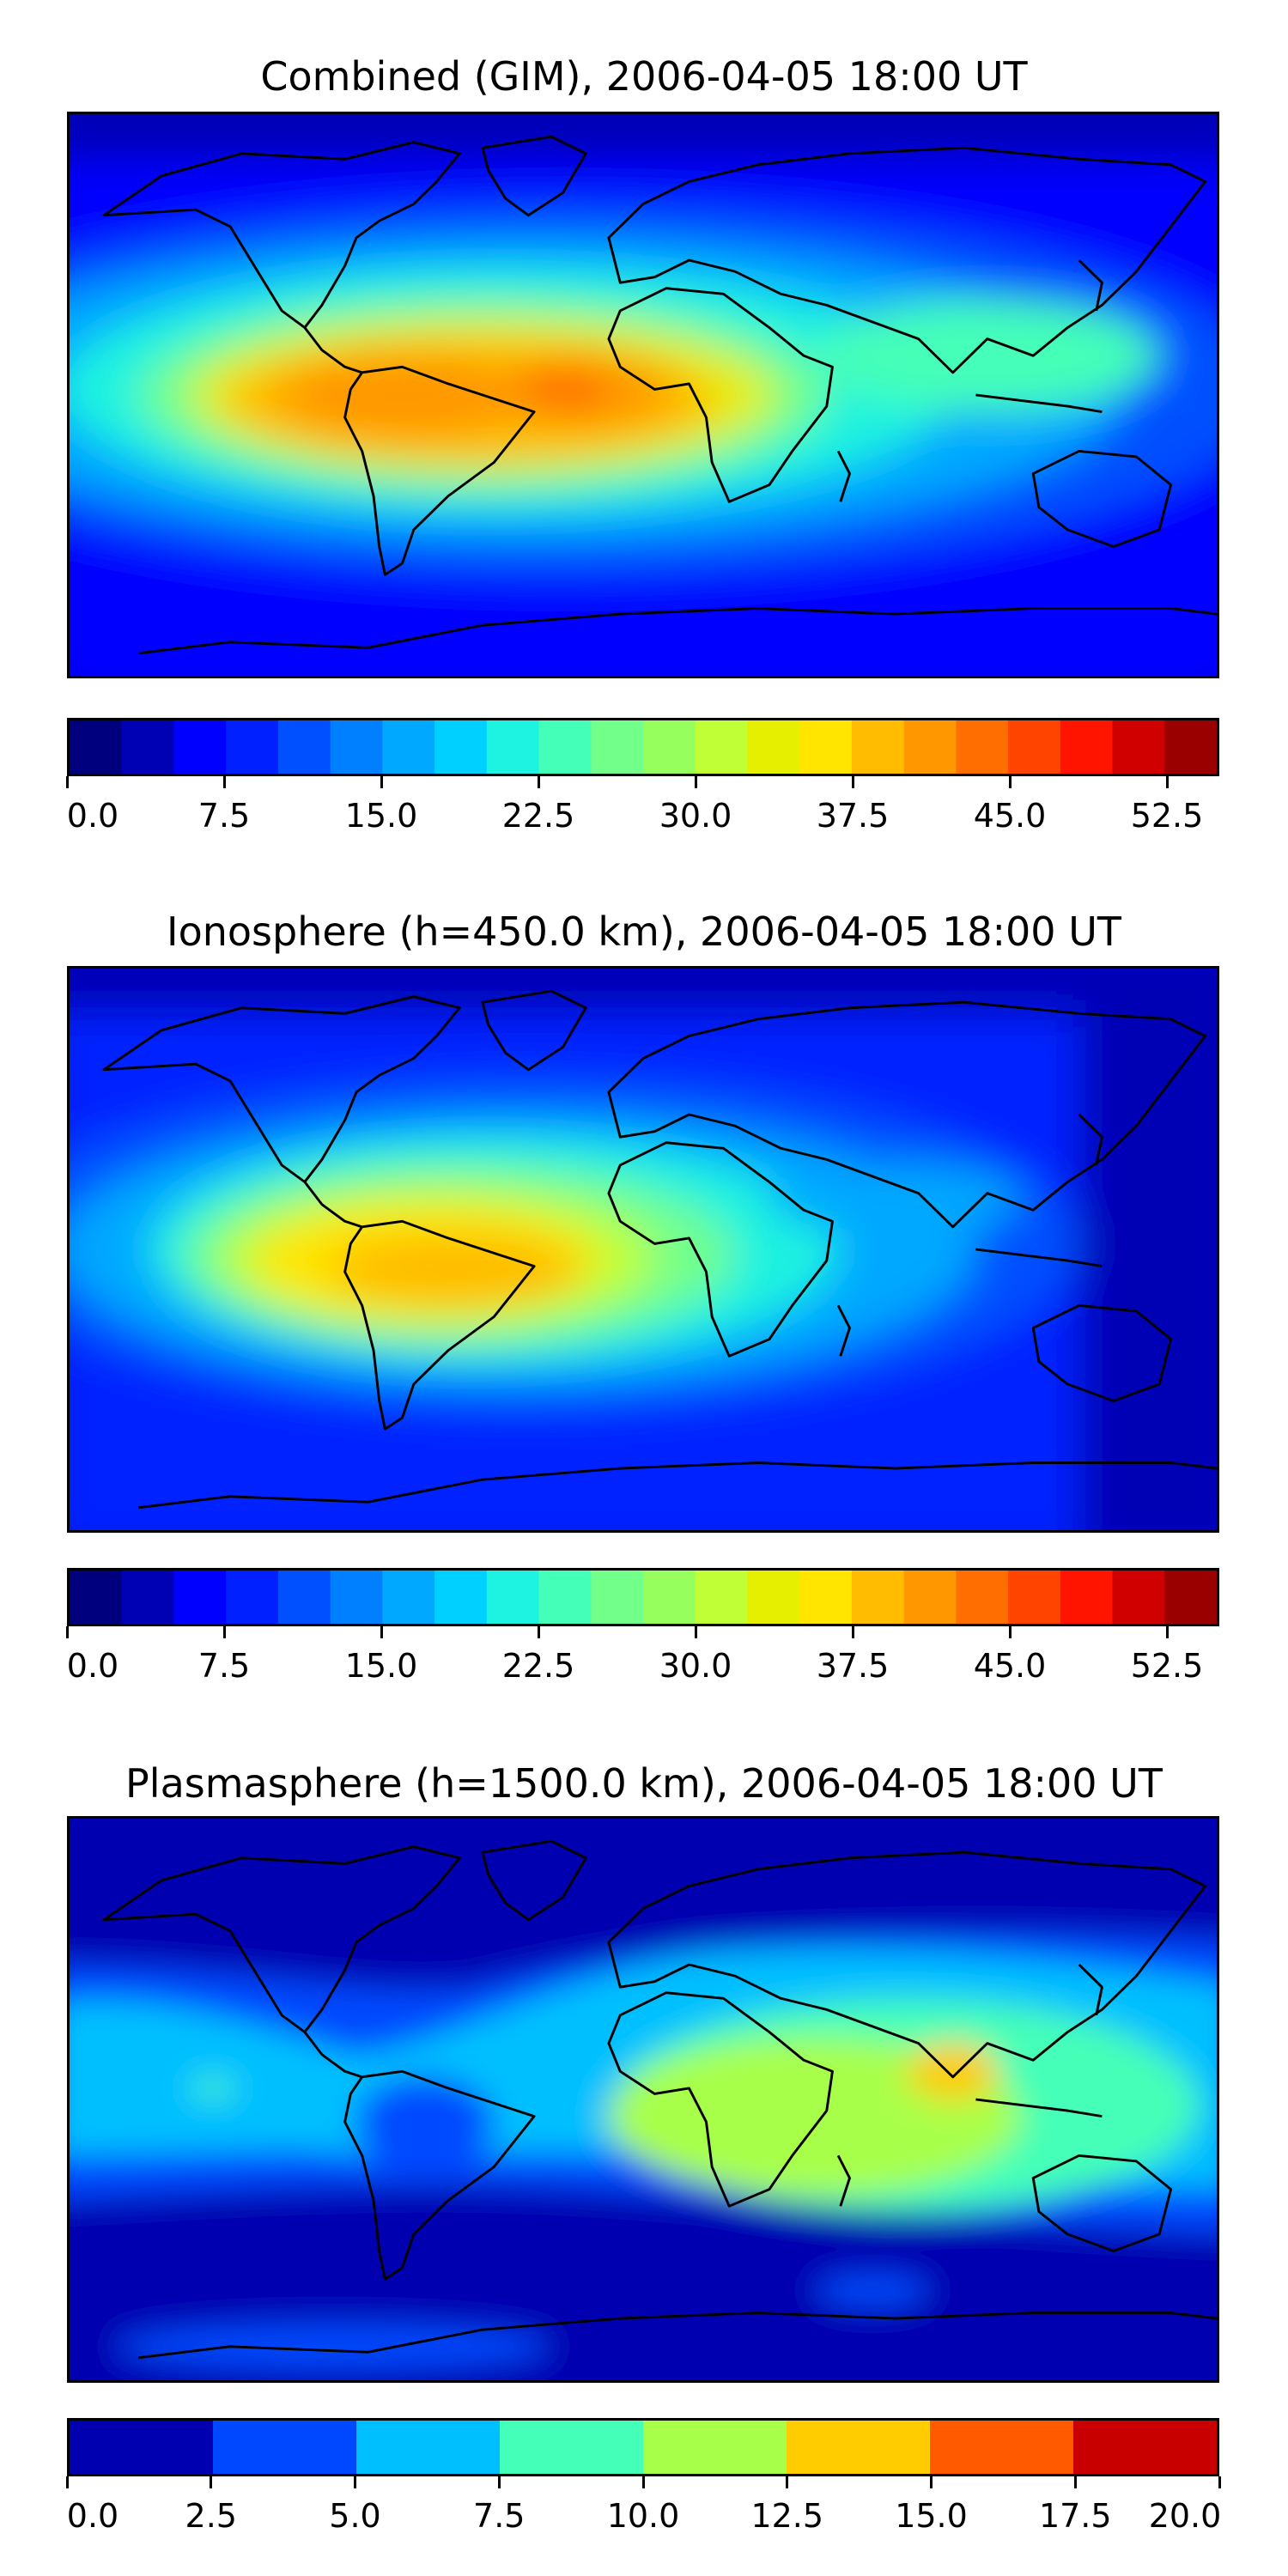 Image resolution: width=1288 pixels, height=2576 pixels. What do you see at coordinates (642, 1656) in the screenshot?
I see `colorbar-ticks-ionosphere: 0.0 7.5 15.0 22.5 30.0 37.5 45.0 52.5` at bounding box center [642, 1656].